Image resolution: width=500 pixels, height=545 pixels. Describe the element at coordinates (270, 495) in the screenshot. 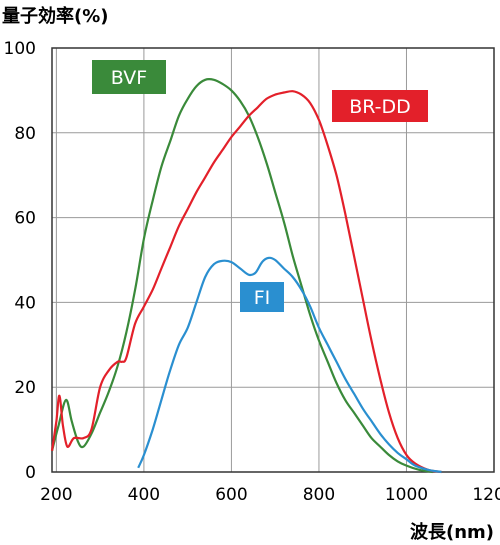

I see `x-axis-ticks: 200 400 600 800 1000 1200` at that location.